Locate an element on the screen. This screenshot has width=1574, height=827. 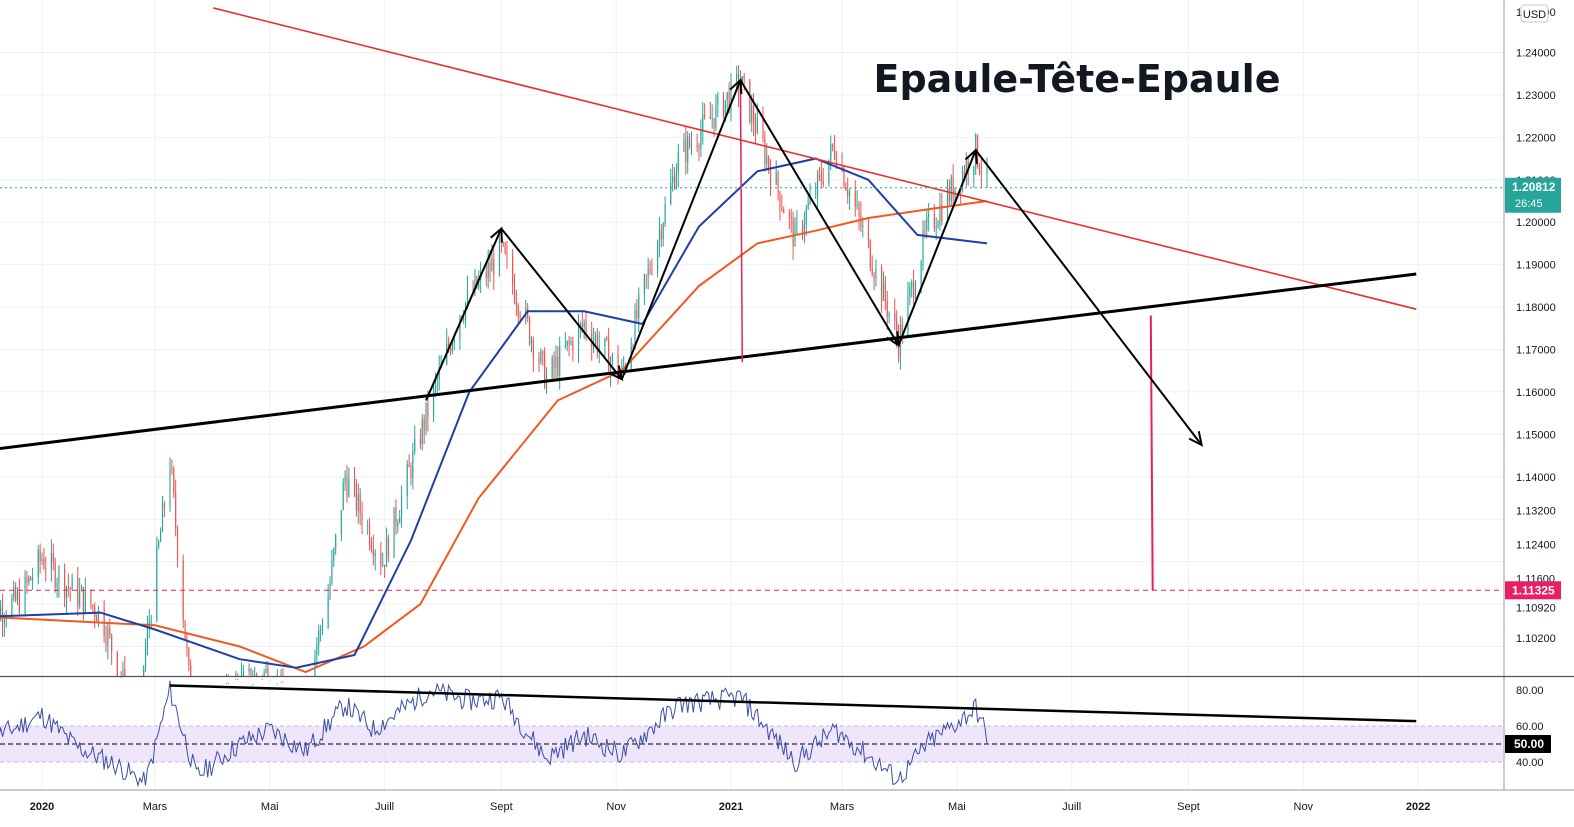
currency-badge-label: USD is located at coordinates (1534, 15).